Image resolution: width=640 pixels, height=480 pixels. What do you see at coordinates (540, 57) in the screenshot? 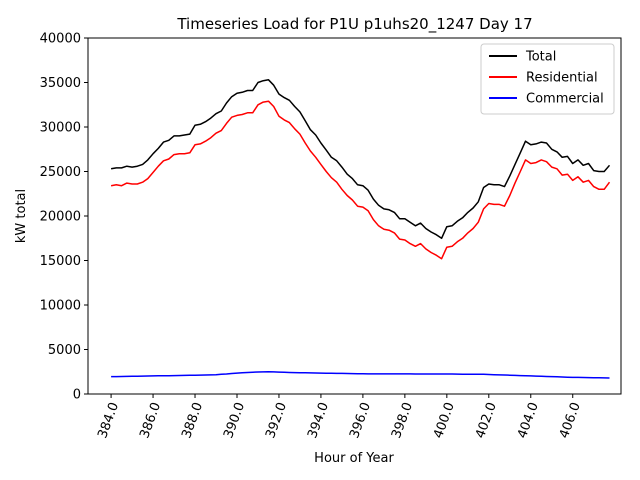
I see `legend-label-total: Total` at bounding box center [540, 57].